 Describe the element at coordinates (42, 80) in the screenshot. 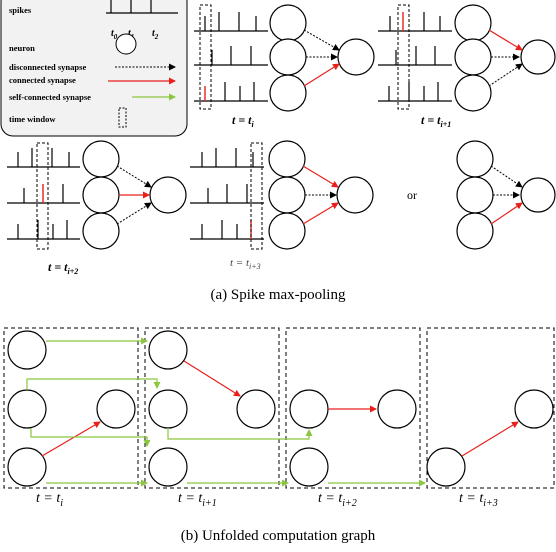

I see `legend-connected-label: connected synapse` at that location.